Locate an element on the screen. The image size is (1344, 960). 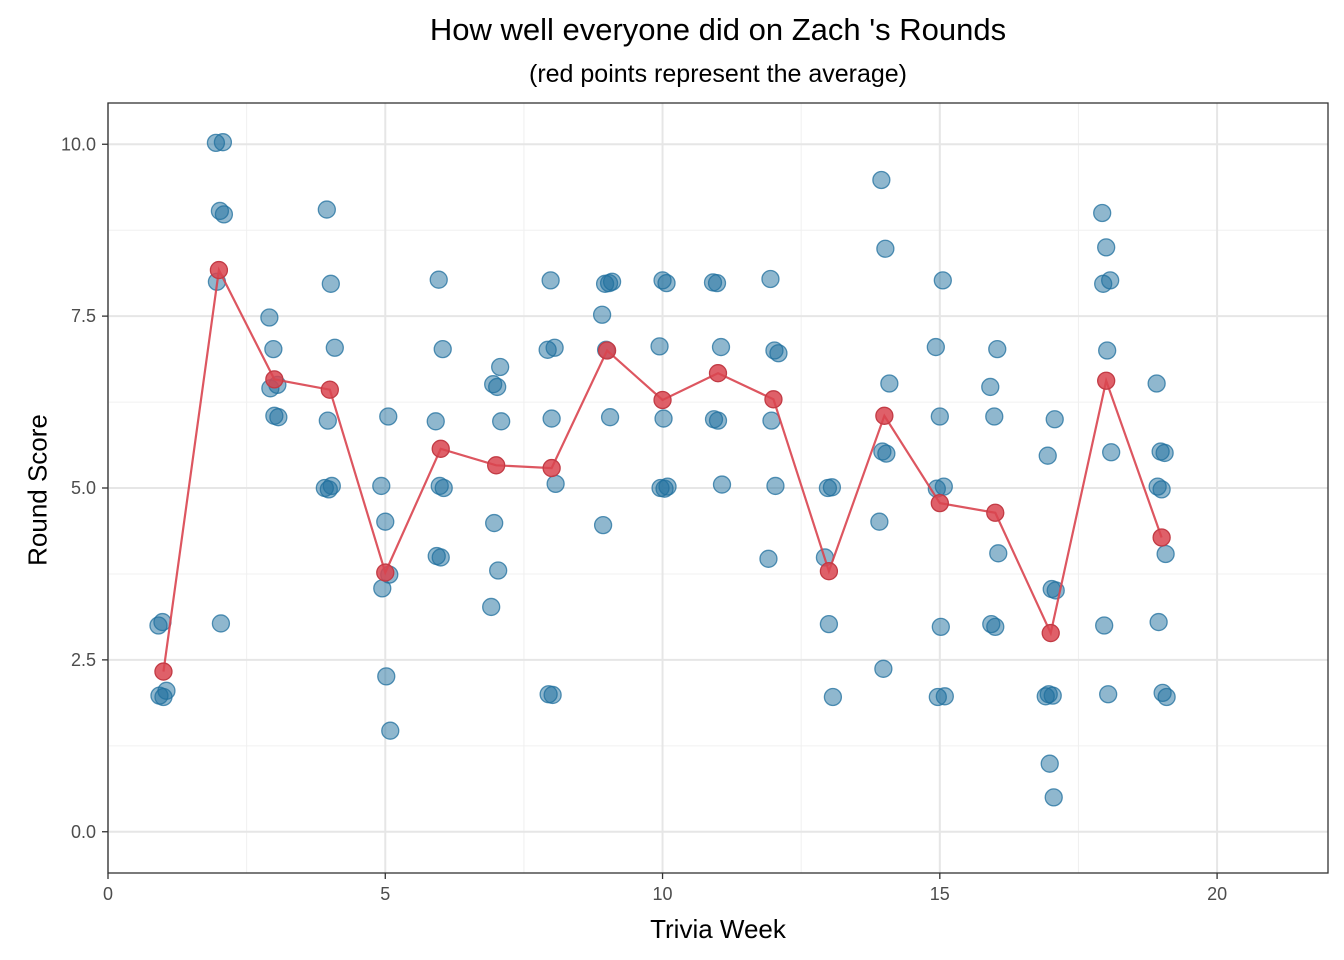
x-tick-labels: 0 5 10 15 20 is located at coordinates (665, 894).